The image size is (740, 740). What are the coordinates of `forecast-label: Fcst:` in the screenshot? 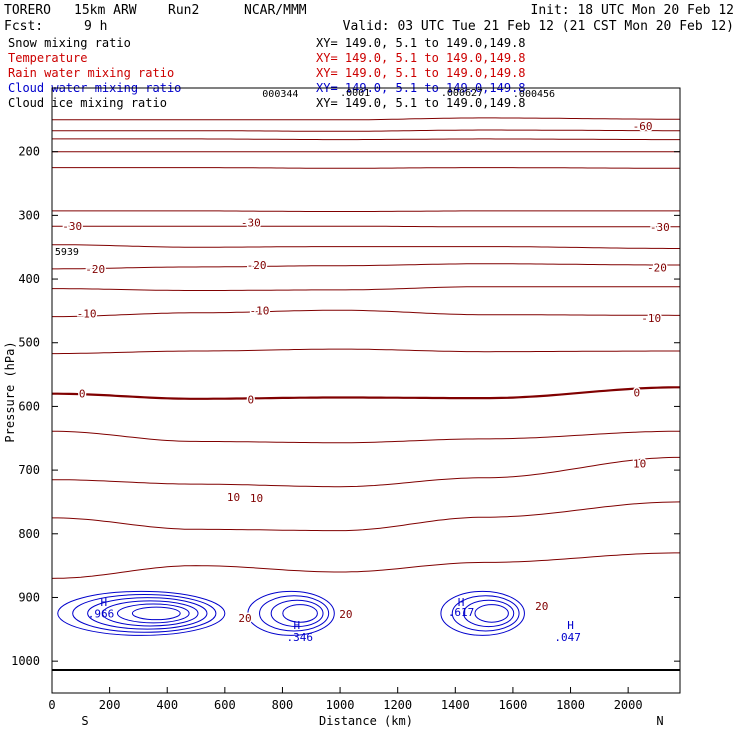 It's located at (23, 26).